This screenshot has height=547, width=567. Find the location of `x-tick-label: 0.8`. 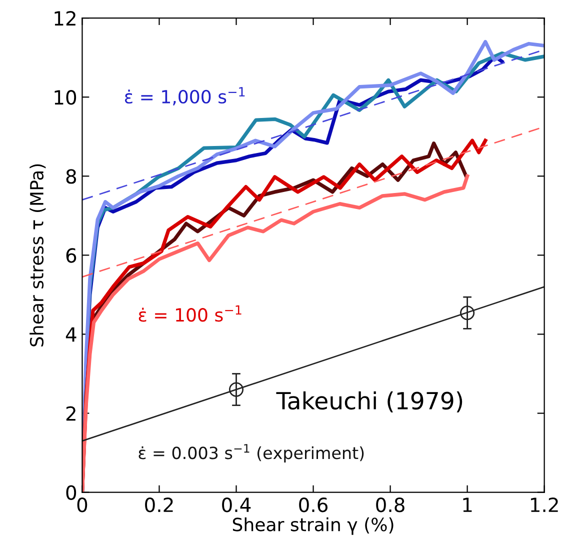

x-tick-label: 0.8 is located at coordinates (390, 505).